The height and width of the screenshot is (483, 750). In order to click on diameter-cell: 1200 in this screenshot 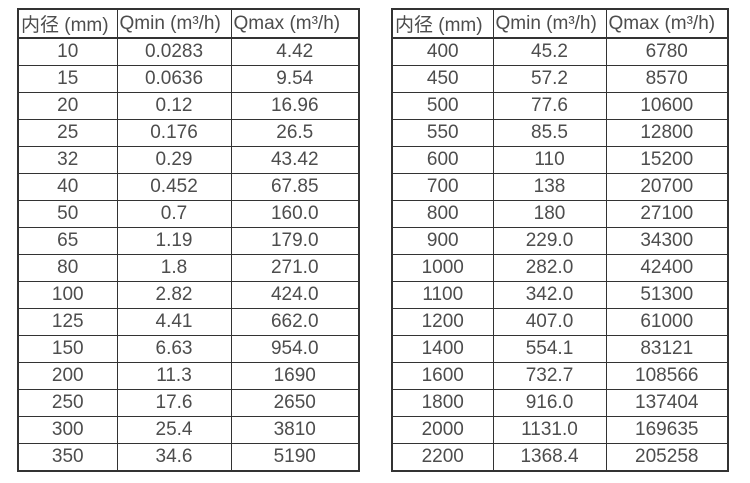, I will do `click(442, 322)`.